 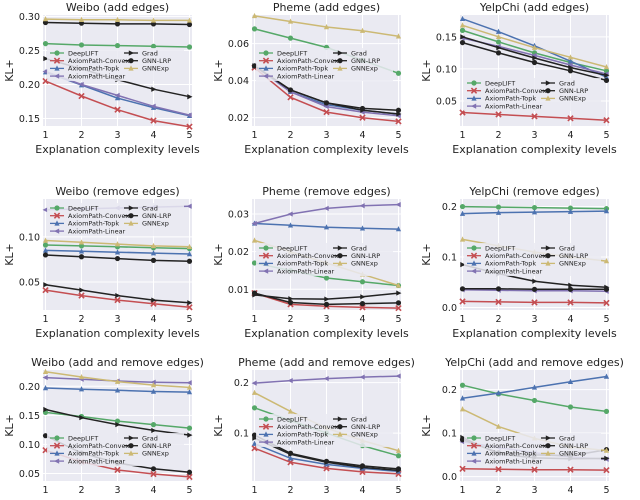 What do you see at coordinates (141, 53) in the screenshot?
I see `legend-item-grad: Grad` at bounding box center [141, 53].